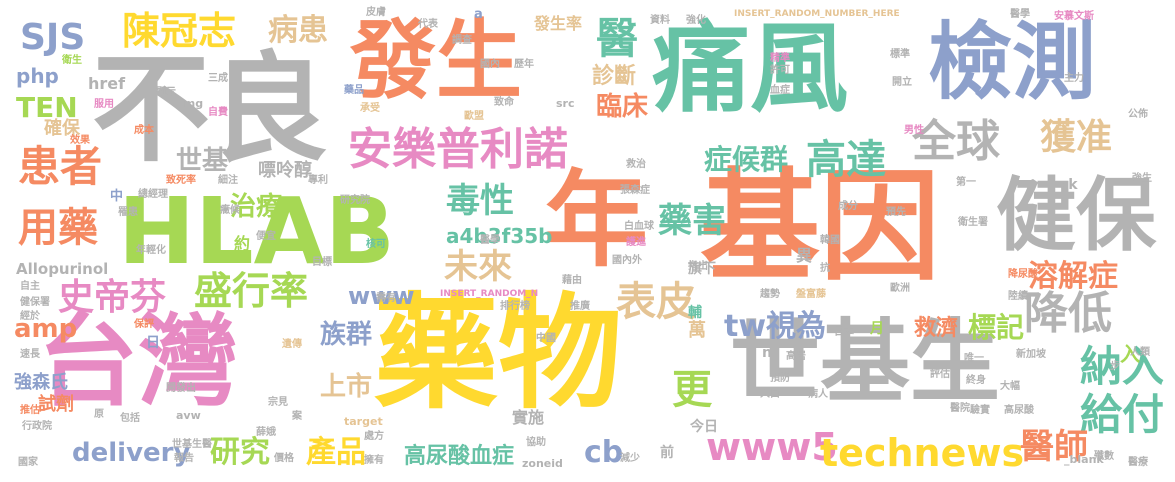 This screenshot has width=1175, height=482. What do you see at coordinates (1031, 354) in the screenshot?
I see `word: 新加坡` at bounding box center [1031, 354].